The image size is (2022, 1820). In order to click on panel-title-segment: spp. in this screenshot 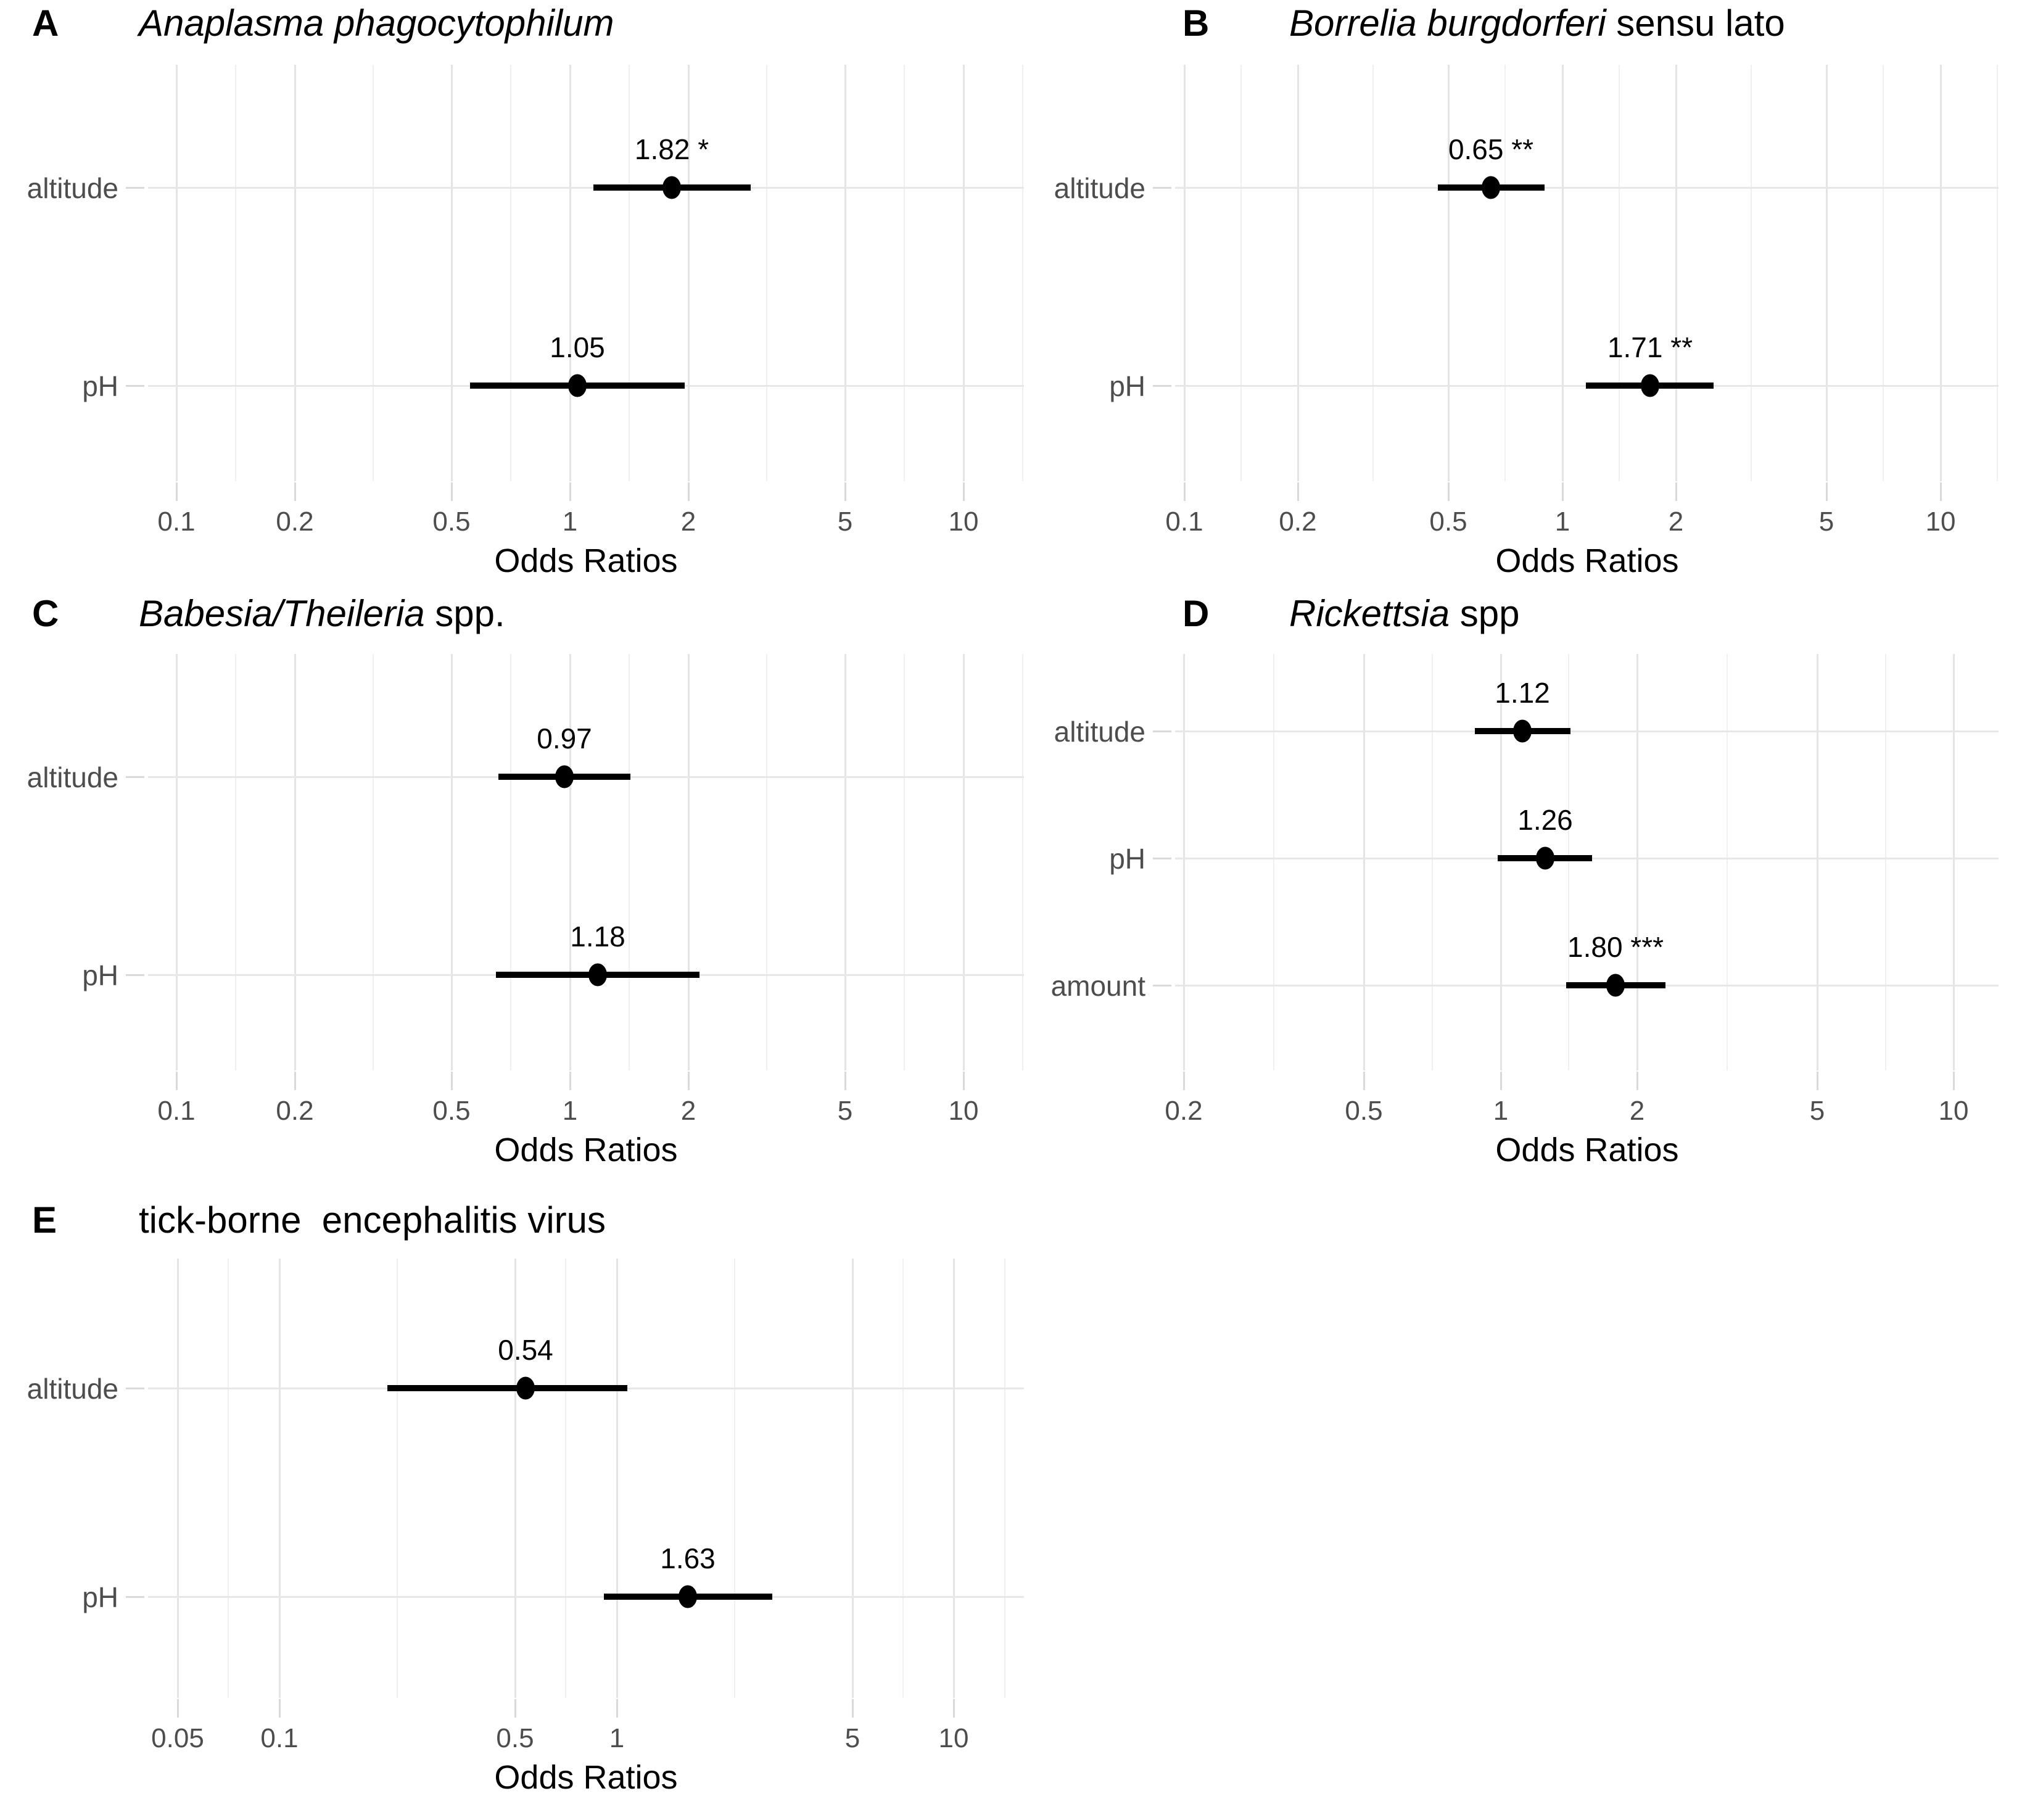, I will do `click(464, 613)`.